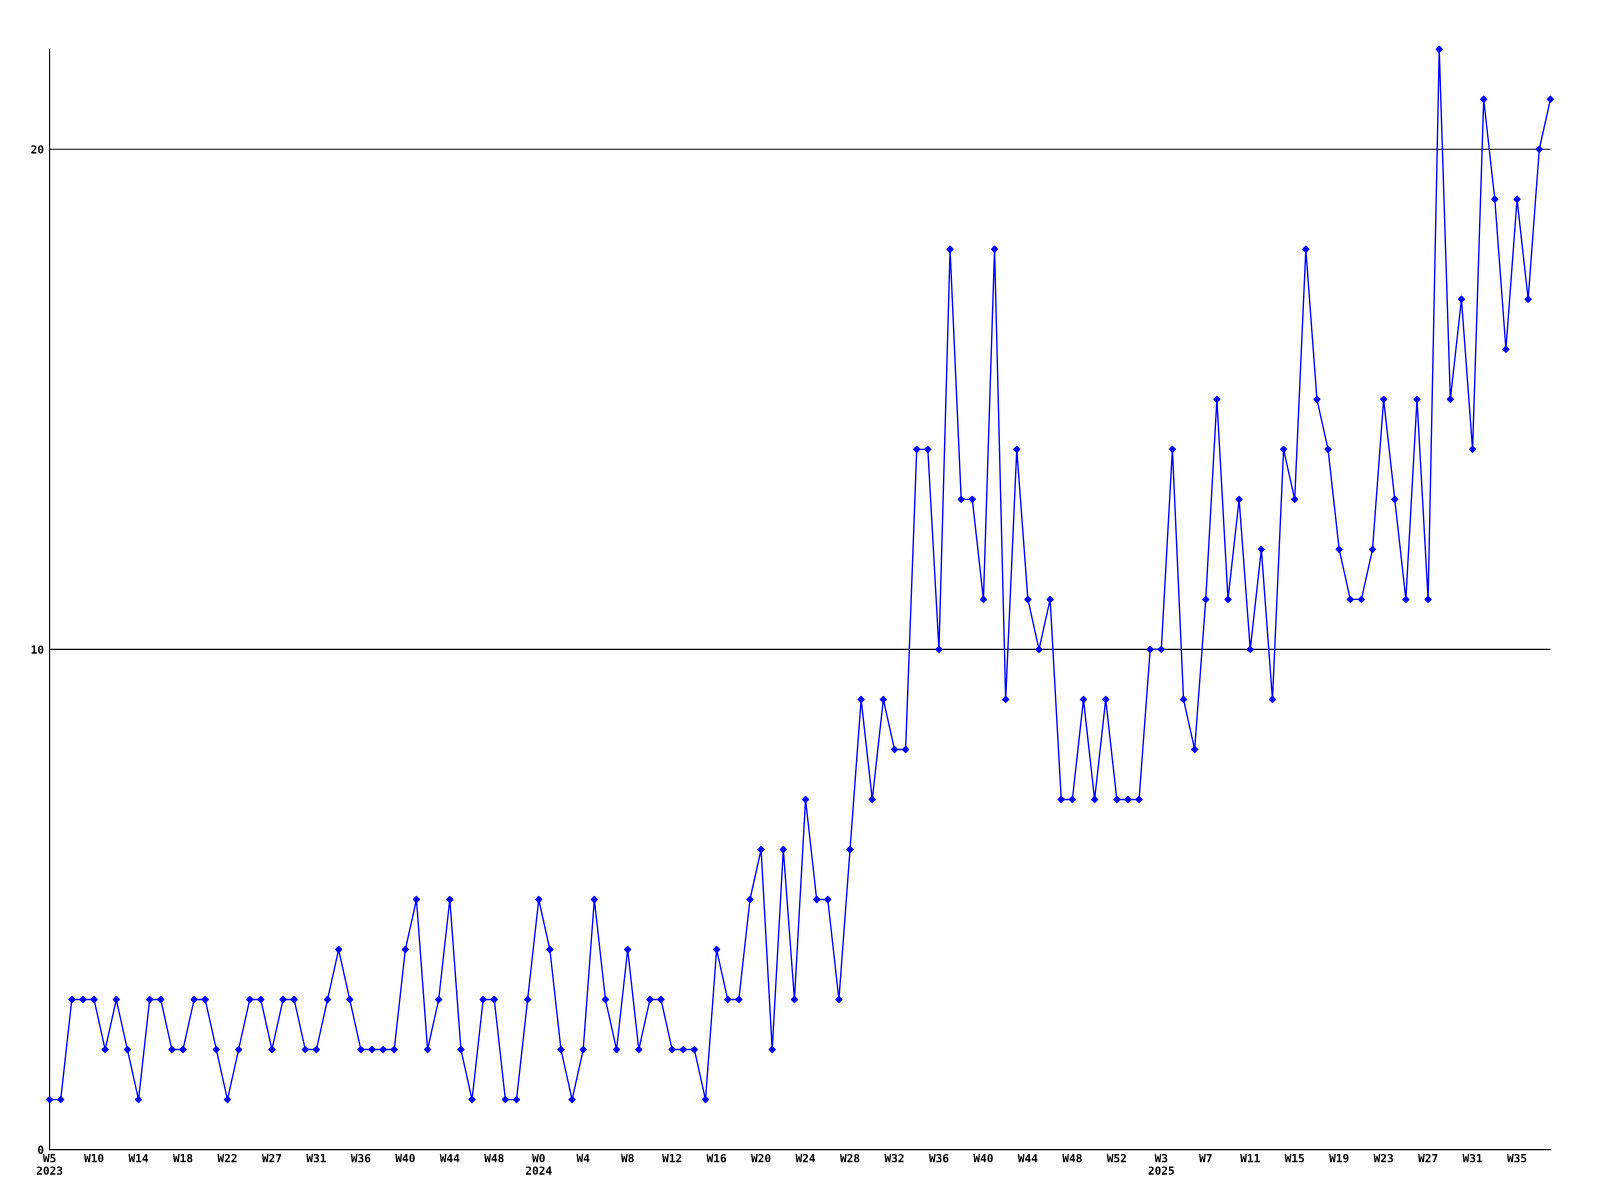  Describe the element at coordinates (1383, 1158) in the screenshot. I see `x-tick-label: W23` at that location.